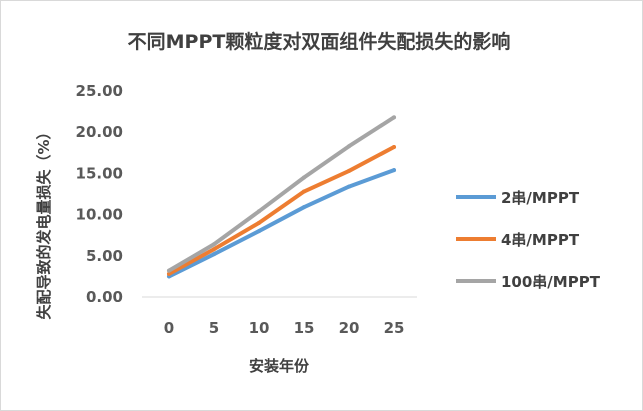 The height and width of the screenshot is (411, 643). Describe the element at coordinates (214, 328) in the screenshot. I see `x-tick-label: 5` at that location.